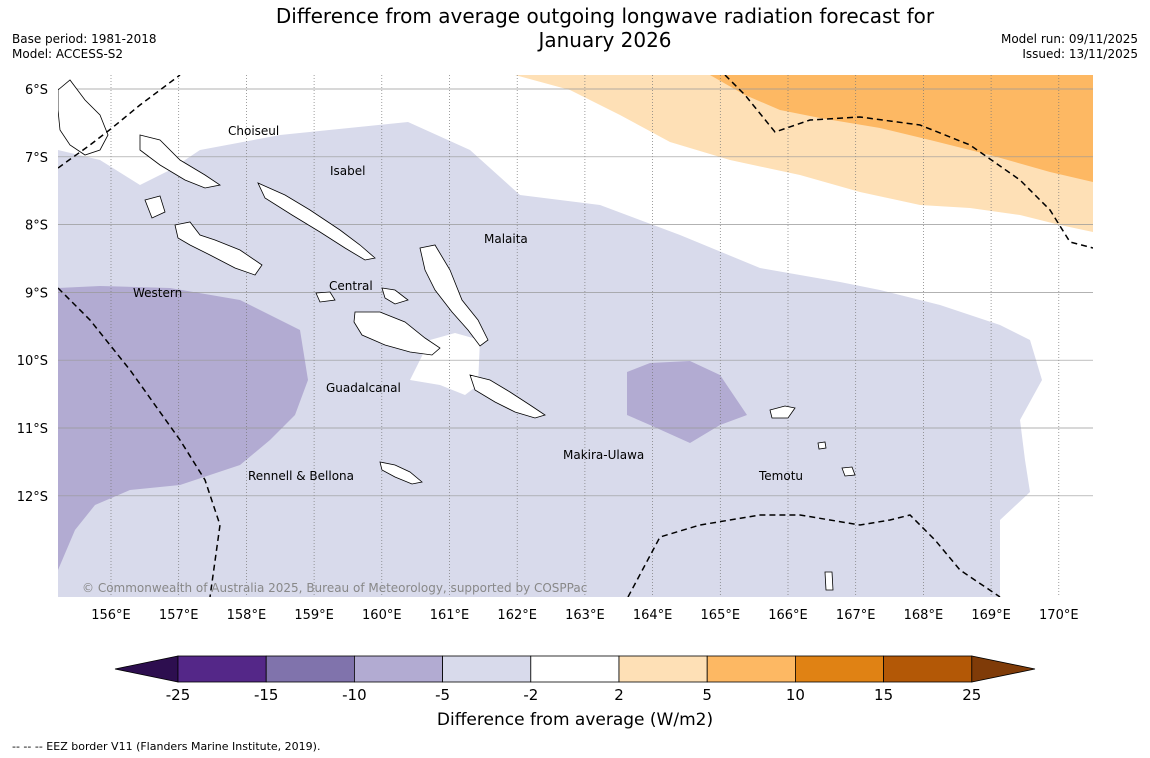 The image size is (1150, 758). I want to click on meta-left: Base period: 1981-2018 Model: ACCESS-S2, so click(84, 47).